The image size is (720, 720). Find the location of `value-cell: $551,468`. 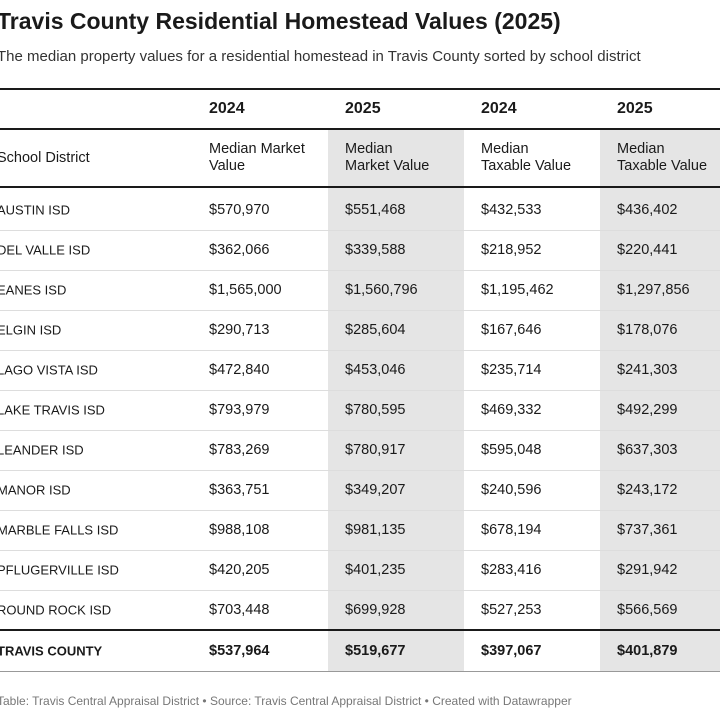

value-cell: $551,468 is located at coordinates (375, 210).